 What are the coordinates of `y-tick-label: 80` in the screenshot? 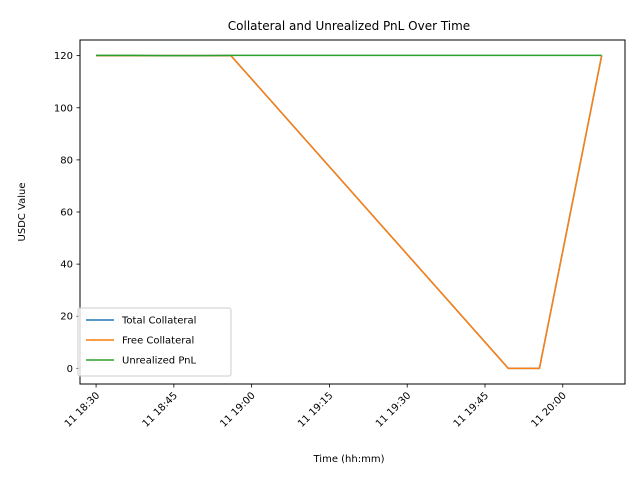 It's located at (66, 160).